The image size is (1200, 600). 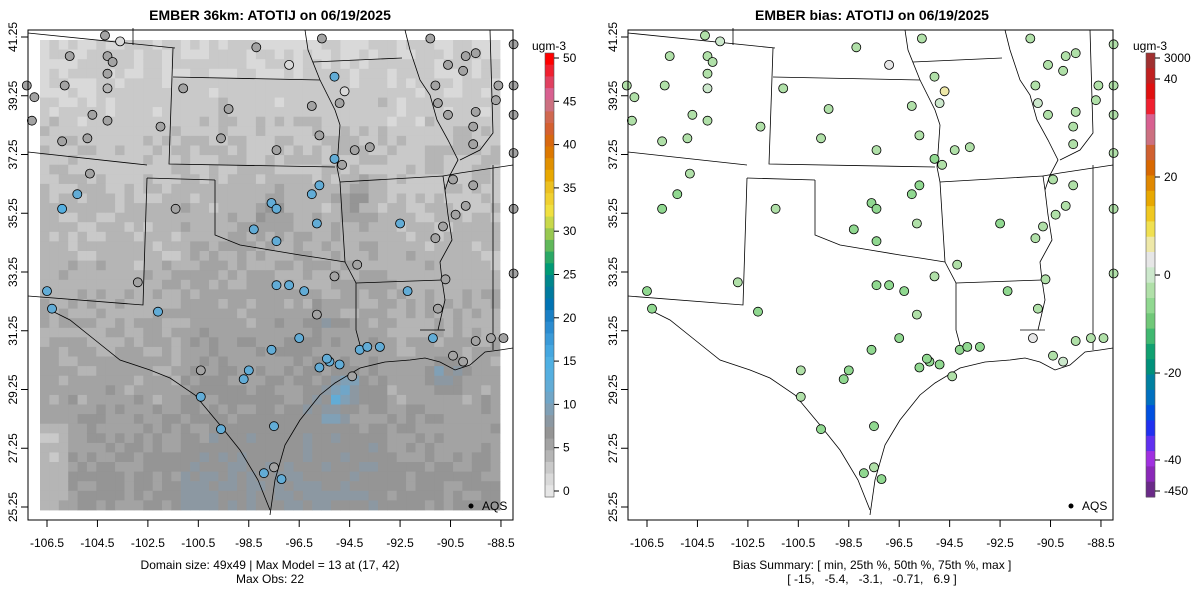 I want to click on colorbar-tick-label: 40, so click(x=1171, y=79).